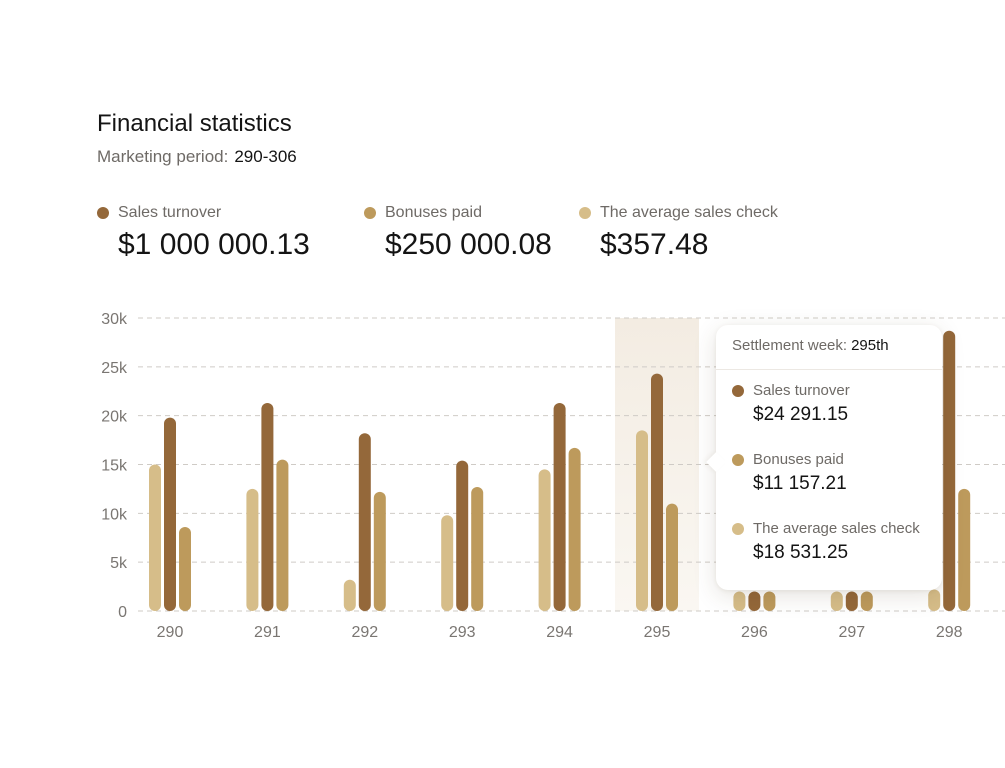 The width and height of the screenshot is (1005, 768). What do you see at coordinates (194, 123) in the screenshot?
I see `page-title: Financial statistics` at bounding box center [194, 123].